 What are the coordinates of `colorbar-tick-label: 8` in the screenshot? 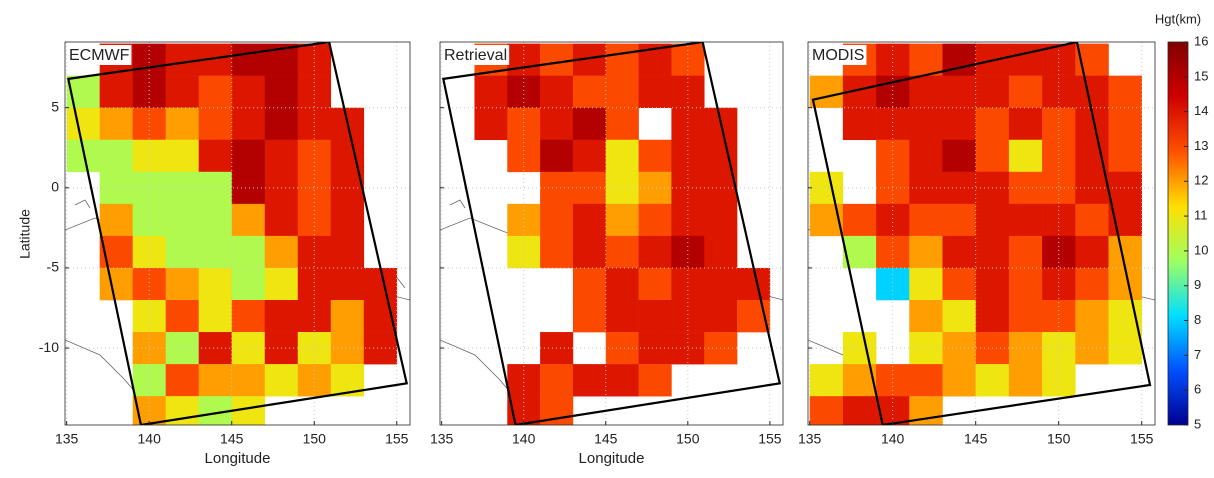 It's located at (1197, 319).